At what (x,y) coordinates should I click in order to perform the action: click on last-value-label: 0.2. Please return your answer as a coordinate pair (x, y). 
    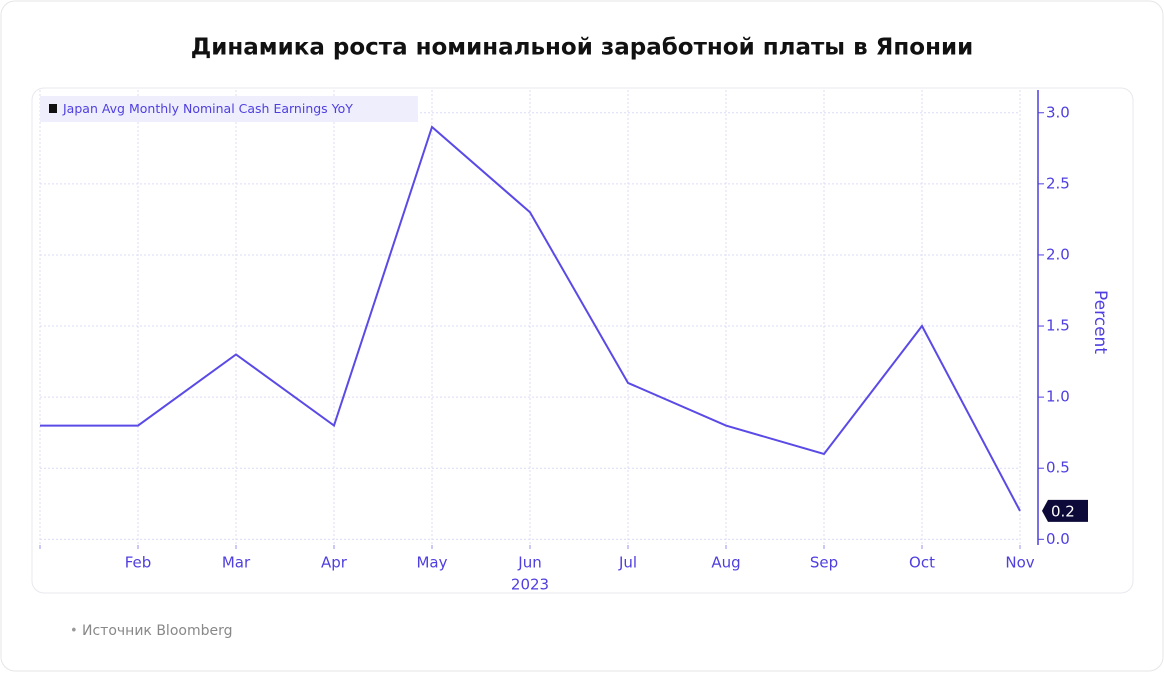
    Looking at the image, I should click on (1063, 511).